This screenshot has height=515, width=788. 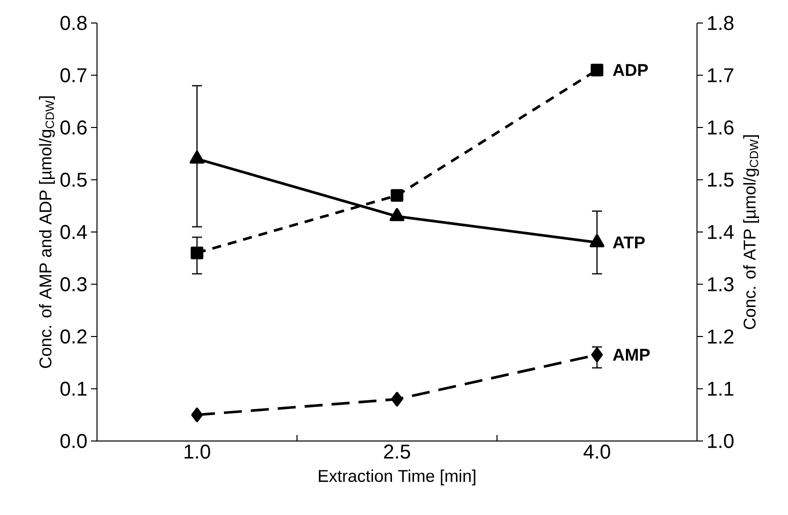 What do you see at coordinates (397, 478) in the screenshot?
I see `x-axis-title: Extraction Time [min]` at bounding box center [397, 478].